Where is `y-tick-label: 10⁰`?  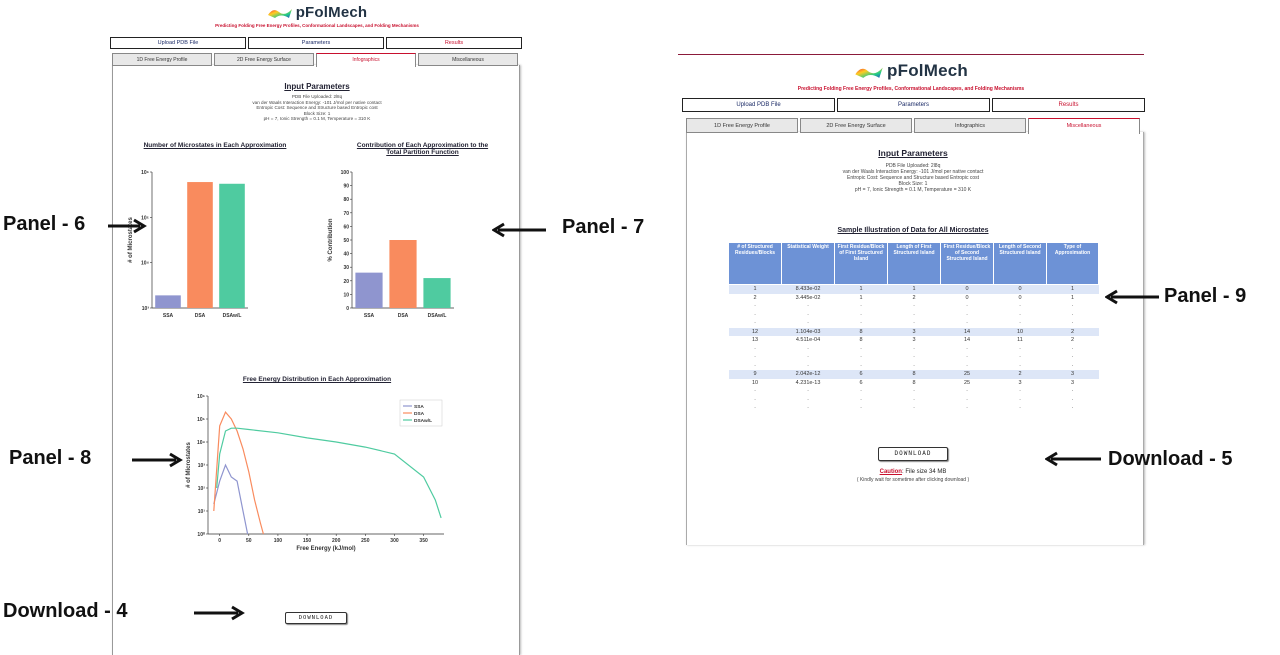 y-tick-label: 10⁰ is located at coordinates (201, 535).